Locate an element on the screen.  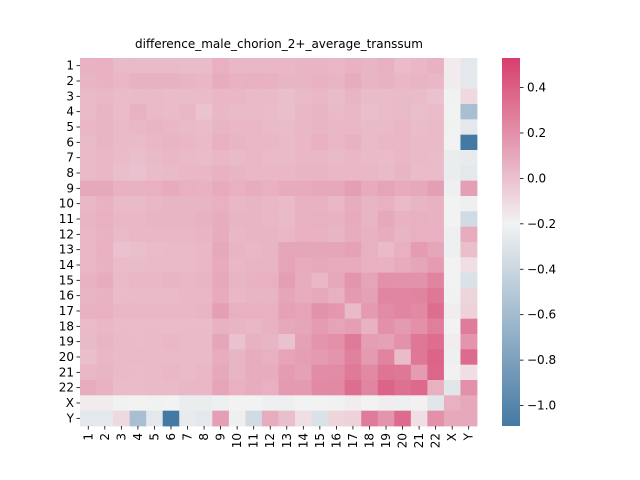
colorbar-gradient is located at coordinates (511, 242).